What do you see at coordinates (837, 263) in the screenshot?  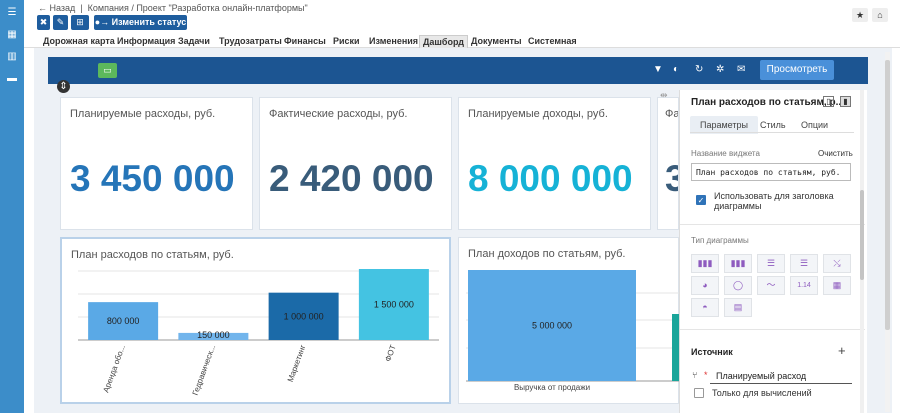 I see `line-icon: ⤯` at bounding box center [837, 263].